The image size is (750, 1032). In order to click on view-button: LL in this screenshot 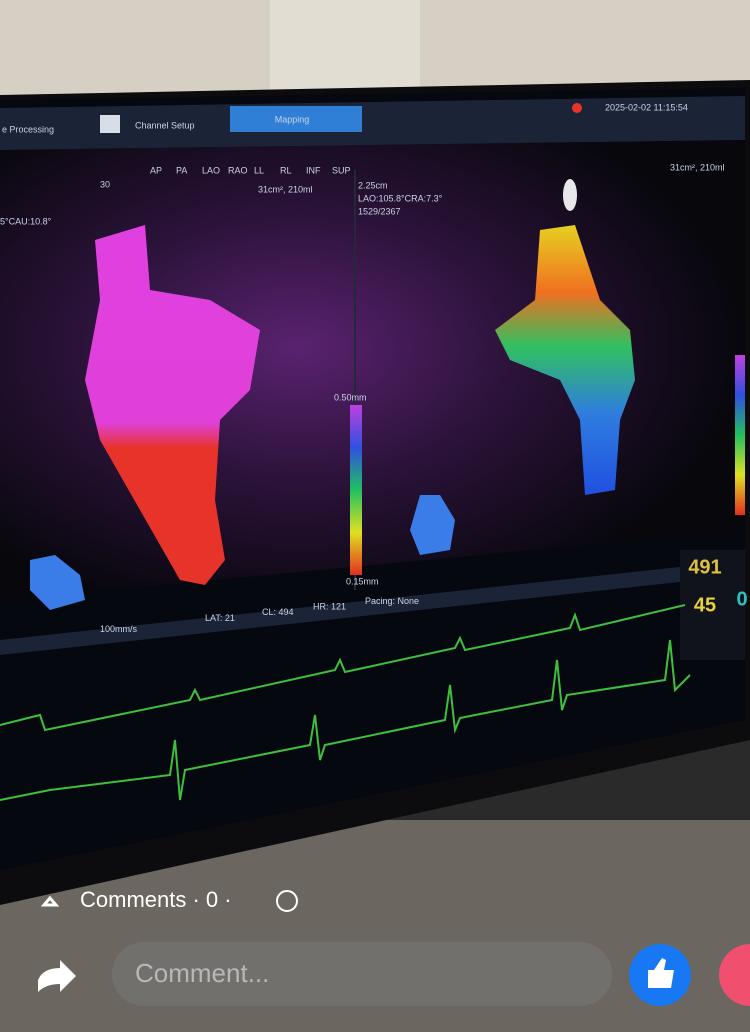, I will do `click(259, 170)`.